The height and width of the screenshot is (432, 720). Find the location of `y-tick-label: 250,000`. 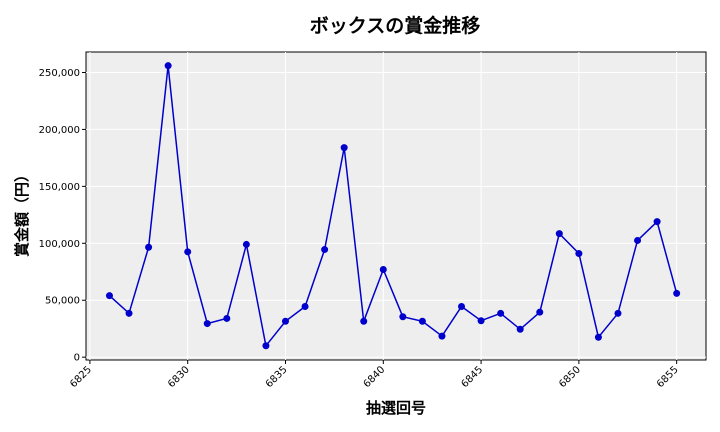

y-tick-label: 250,000 is located at coordinates (59, 73).